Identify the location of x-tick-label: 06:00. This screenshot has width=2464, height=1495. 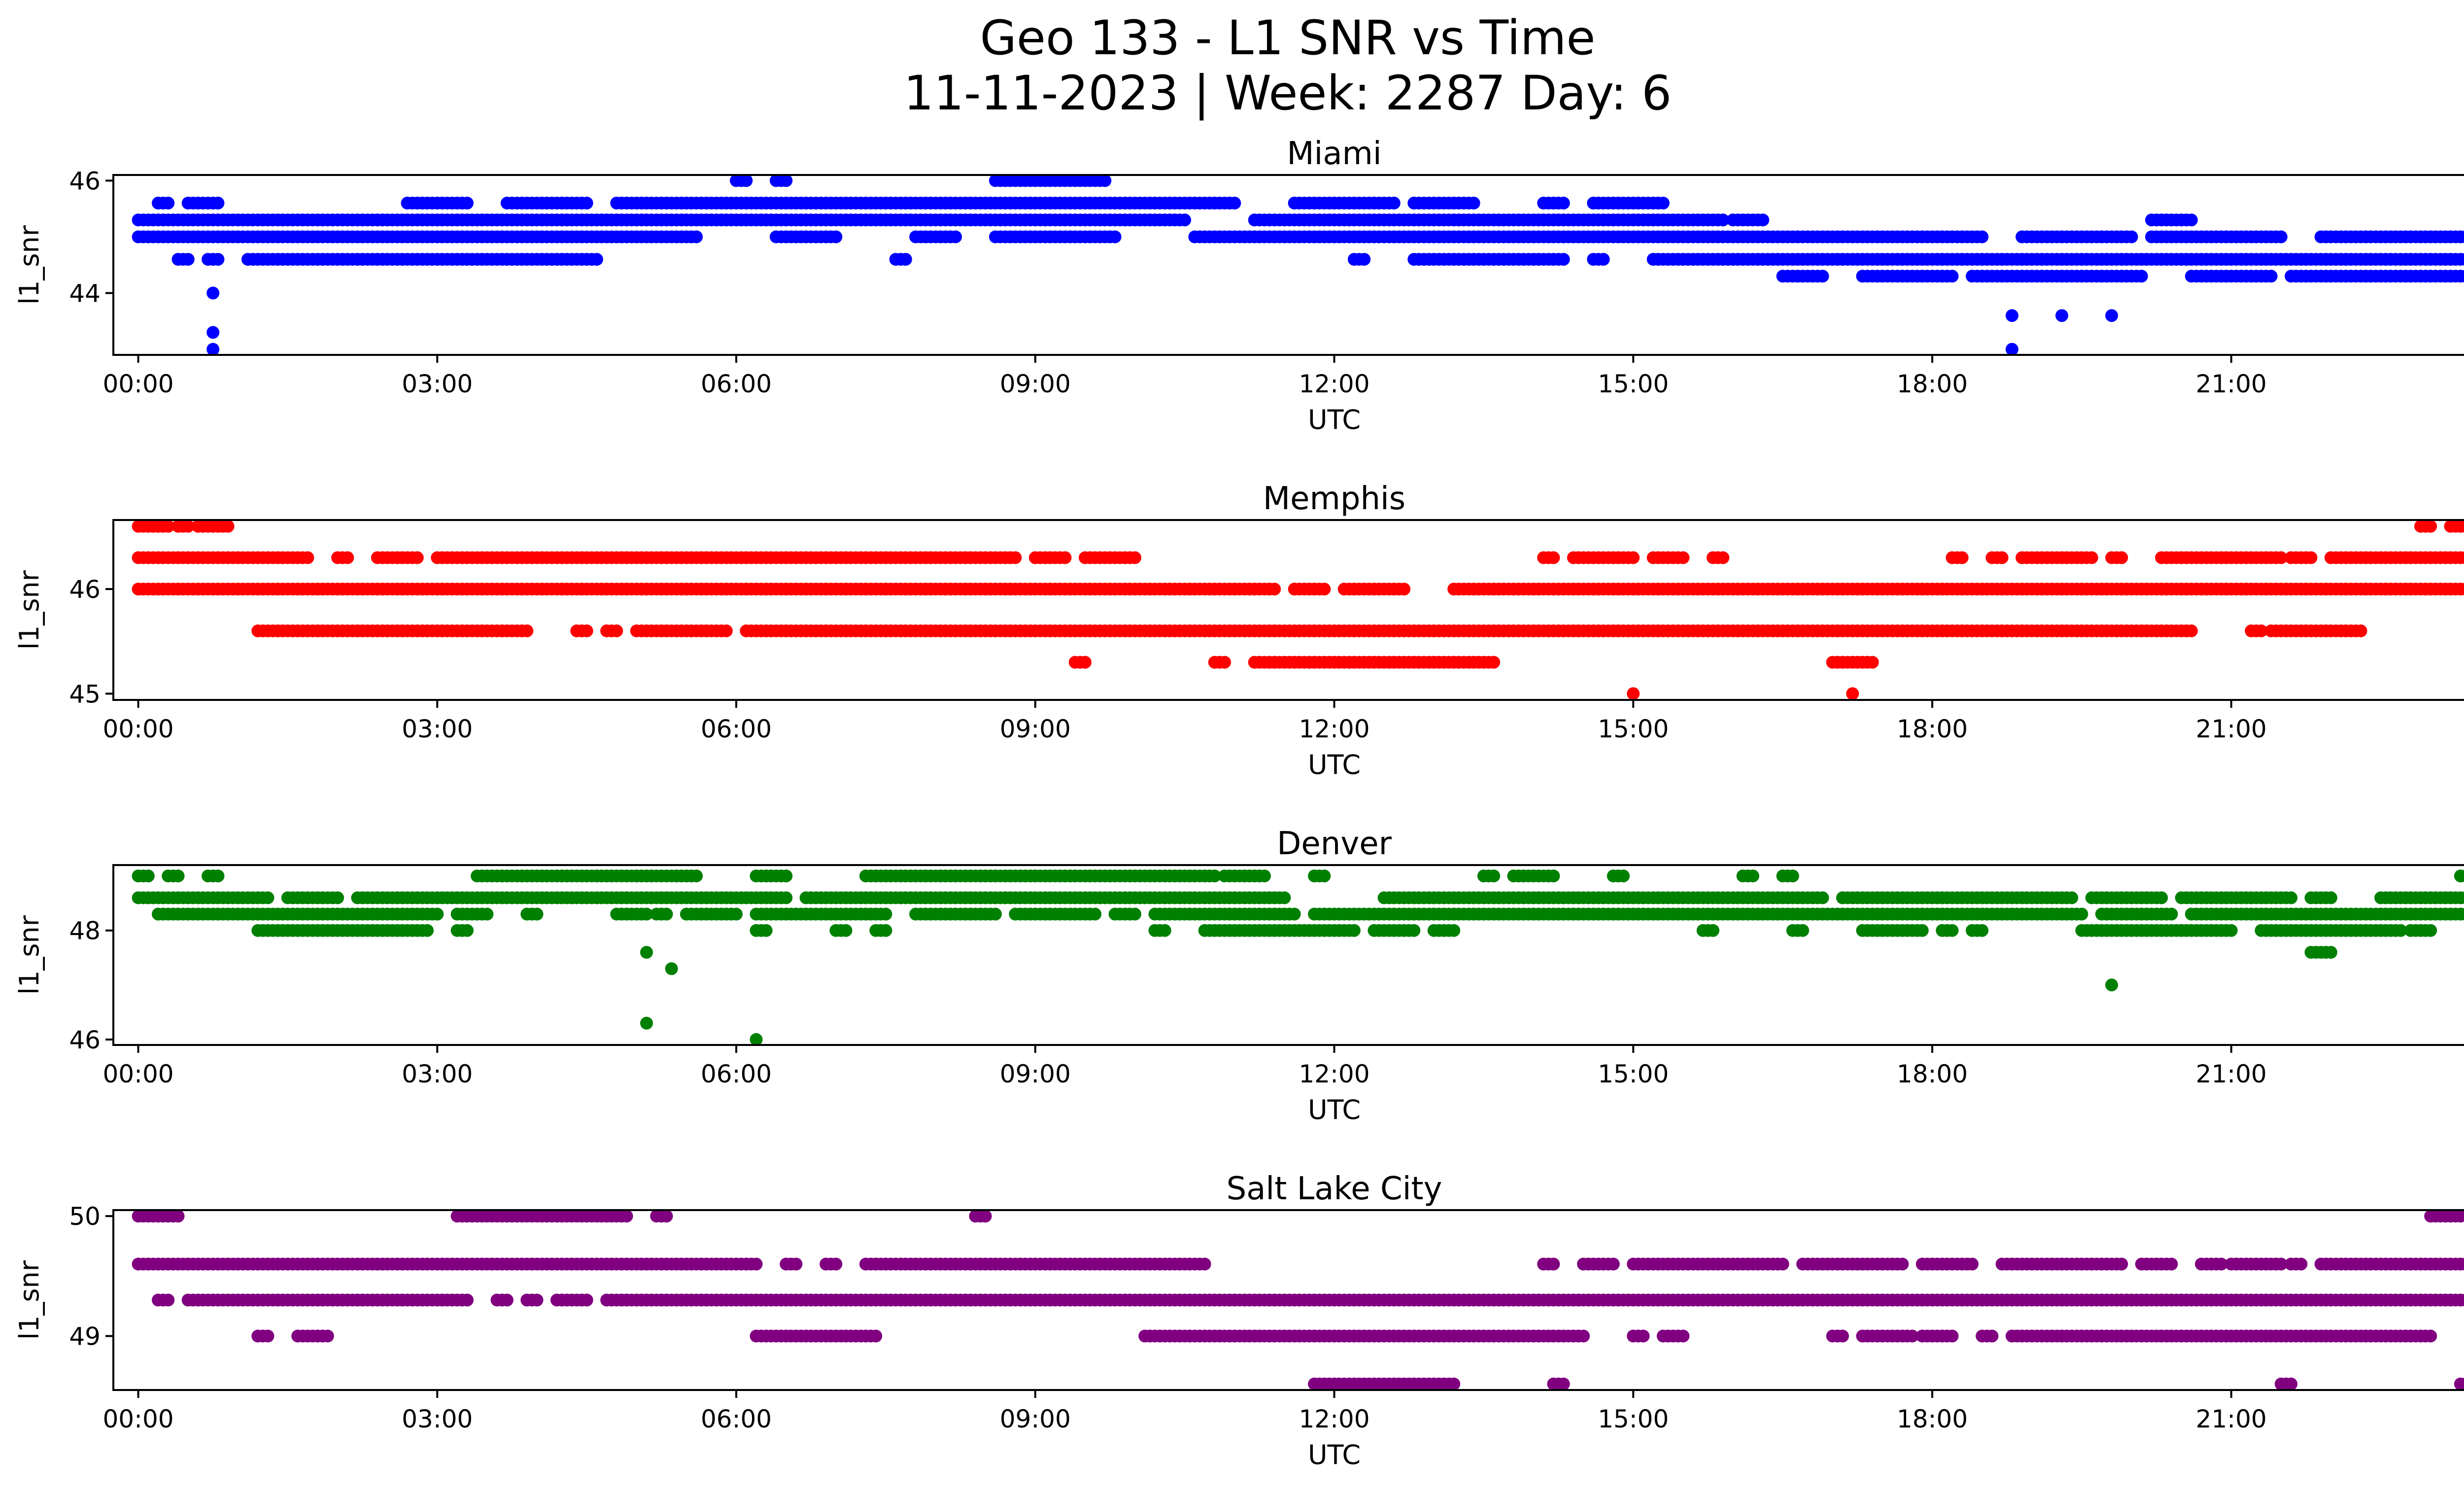
(736, 729).